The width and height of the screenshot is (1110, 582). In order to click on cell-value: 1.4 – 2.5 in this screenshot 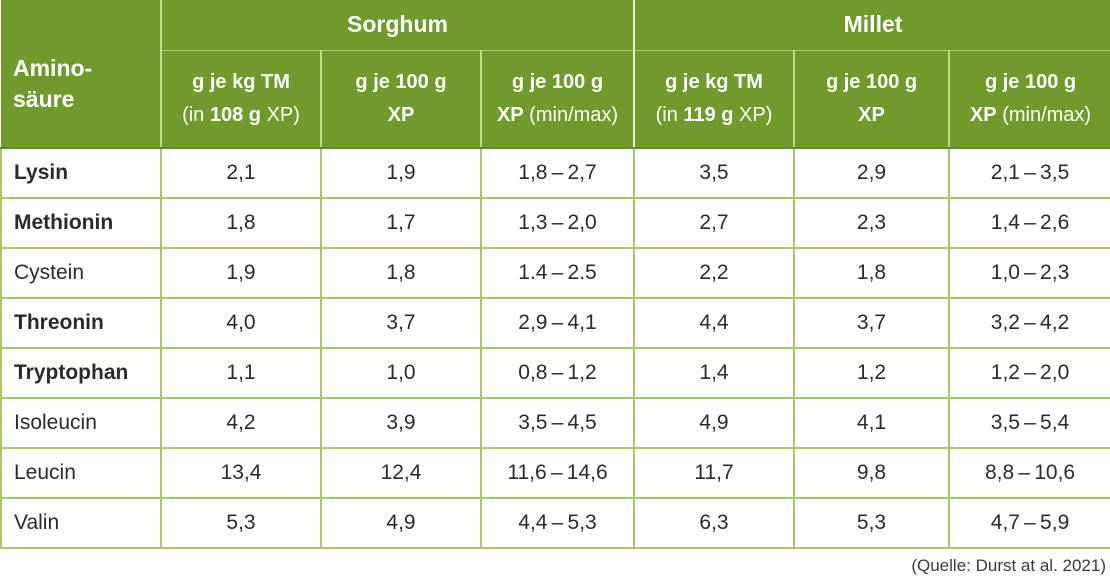, I will do `click(557, 273)`.